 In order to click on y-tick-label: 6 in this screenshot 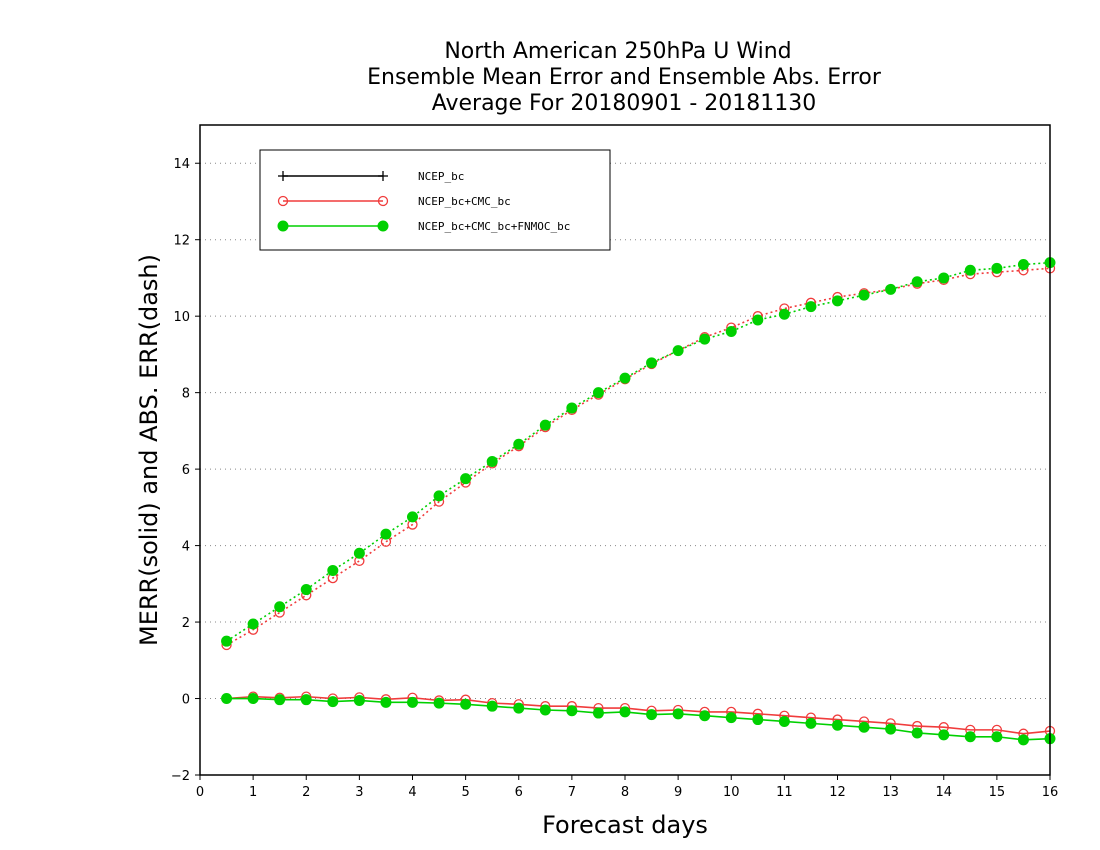, I will do `click(186, 470)`.